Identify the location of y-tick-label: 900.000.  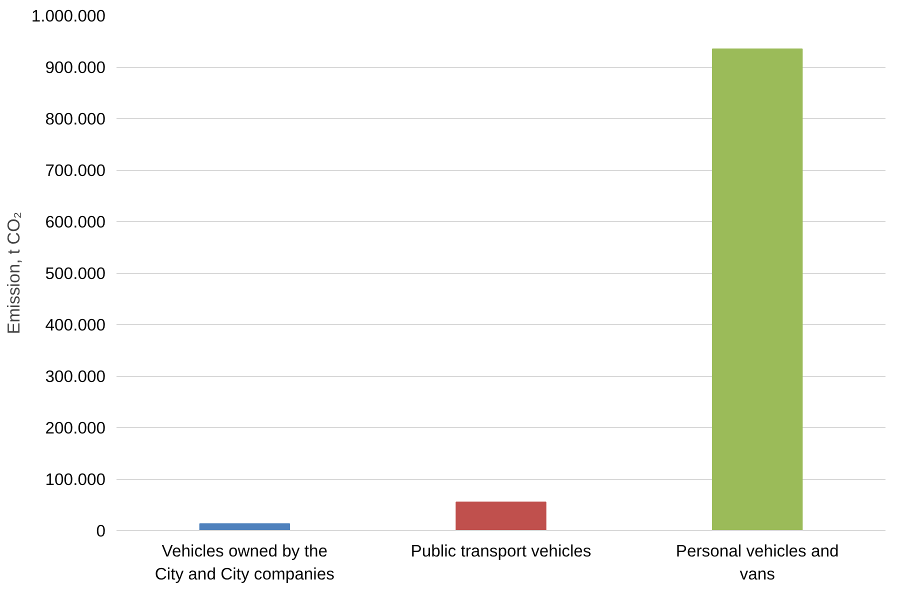
(75, 67).